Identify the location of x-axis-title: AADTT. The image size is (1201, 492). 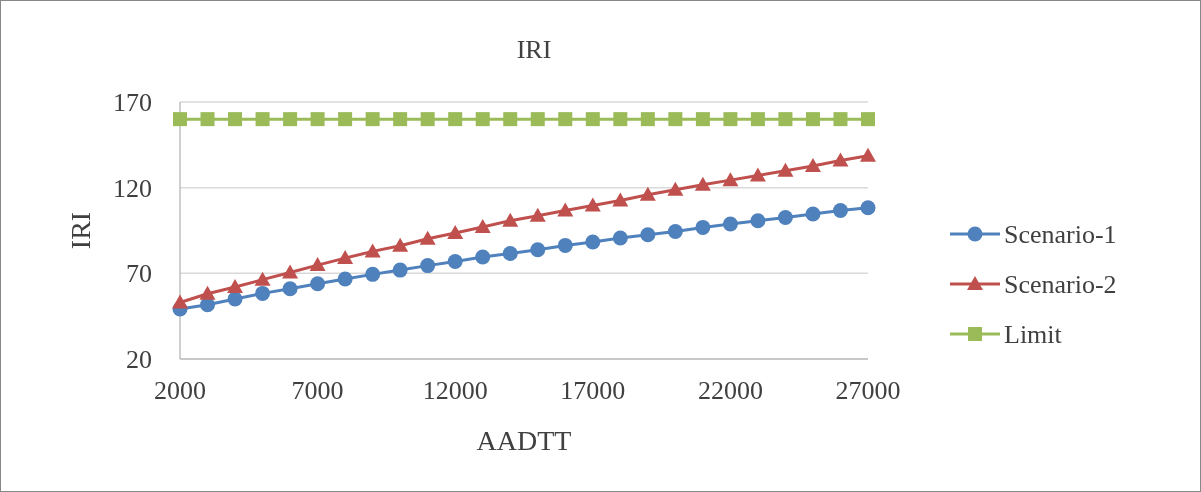
(524, 440).